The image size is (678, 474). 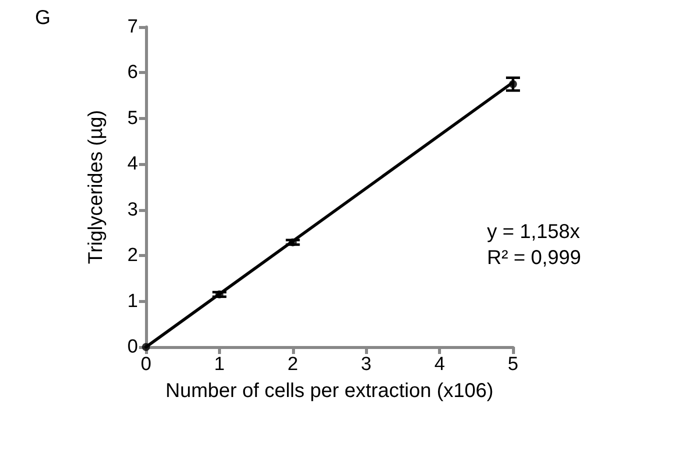 I want to click on x-tick-label: 5, so click(x=513, y=364).